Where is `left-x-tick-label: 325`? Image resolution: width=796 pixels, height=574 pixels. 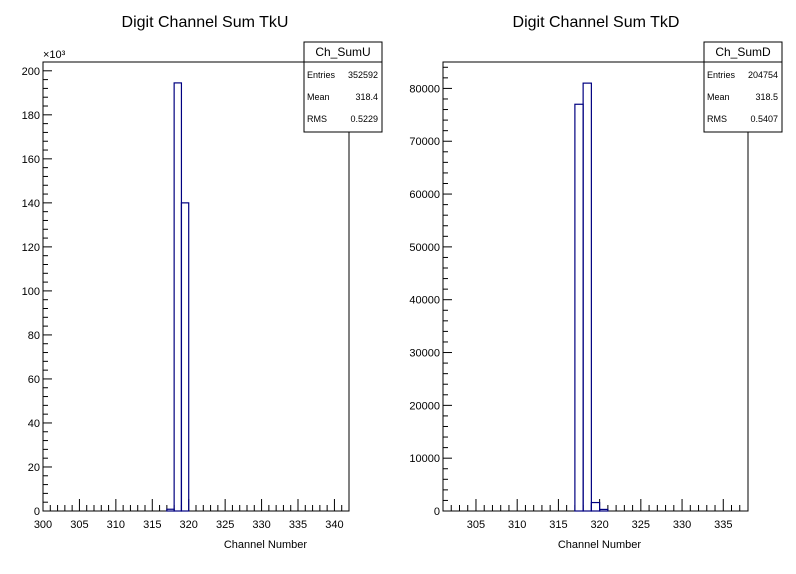 left-x-tick-label: 325 is located at coordinates (225, 525).